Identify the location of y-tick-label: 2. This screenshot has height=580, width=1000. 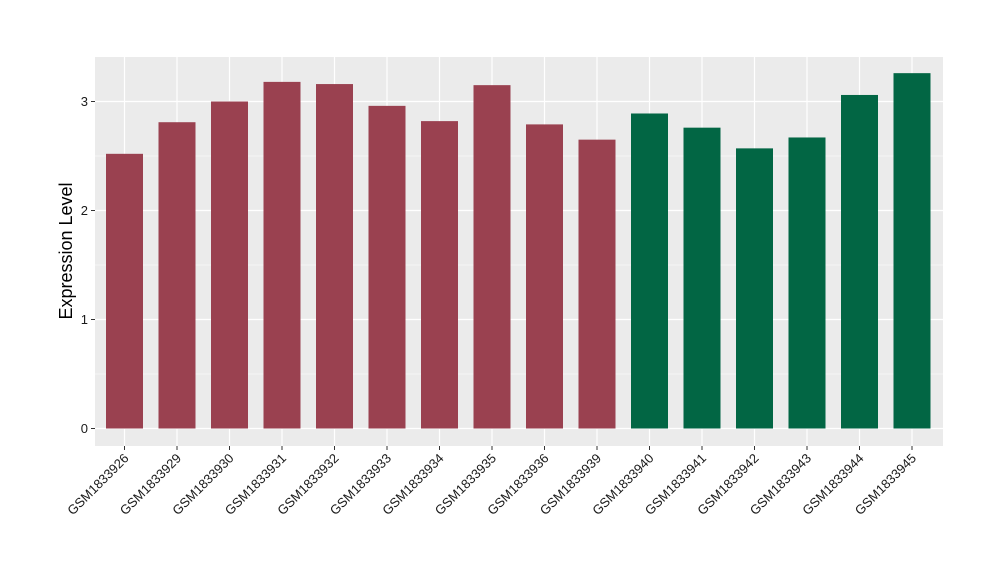
(84, 210).